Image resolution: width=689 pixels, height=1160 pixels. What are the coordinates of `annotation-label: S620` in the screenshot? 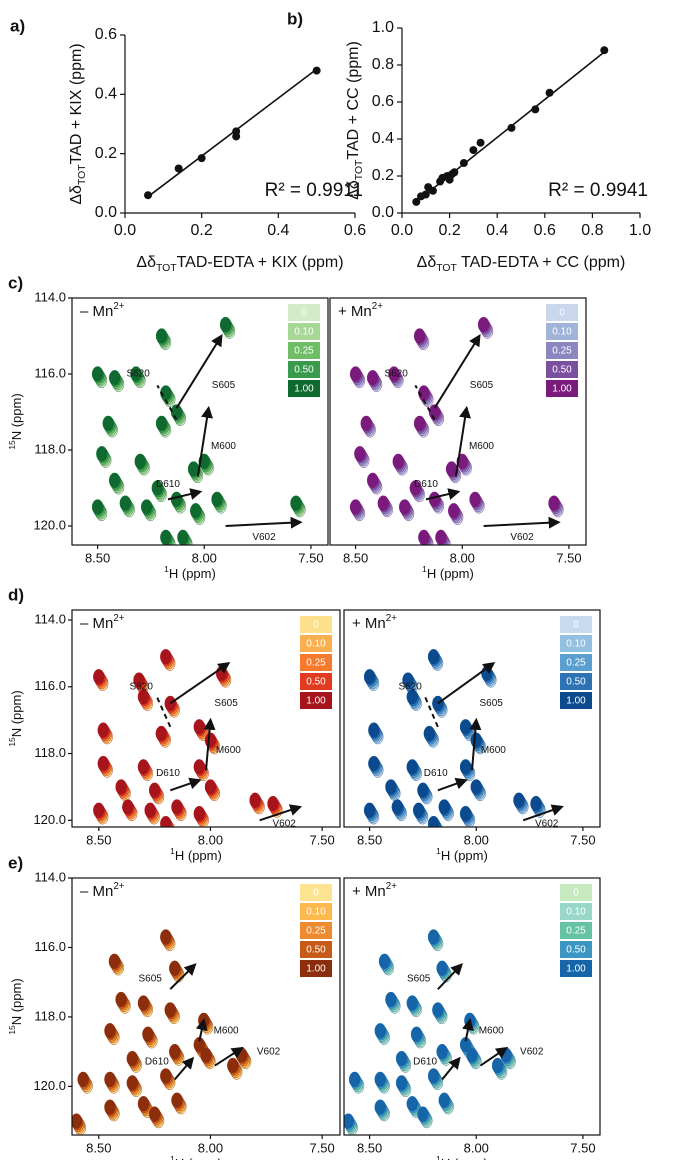 It's located at (138, 374).